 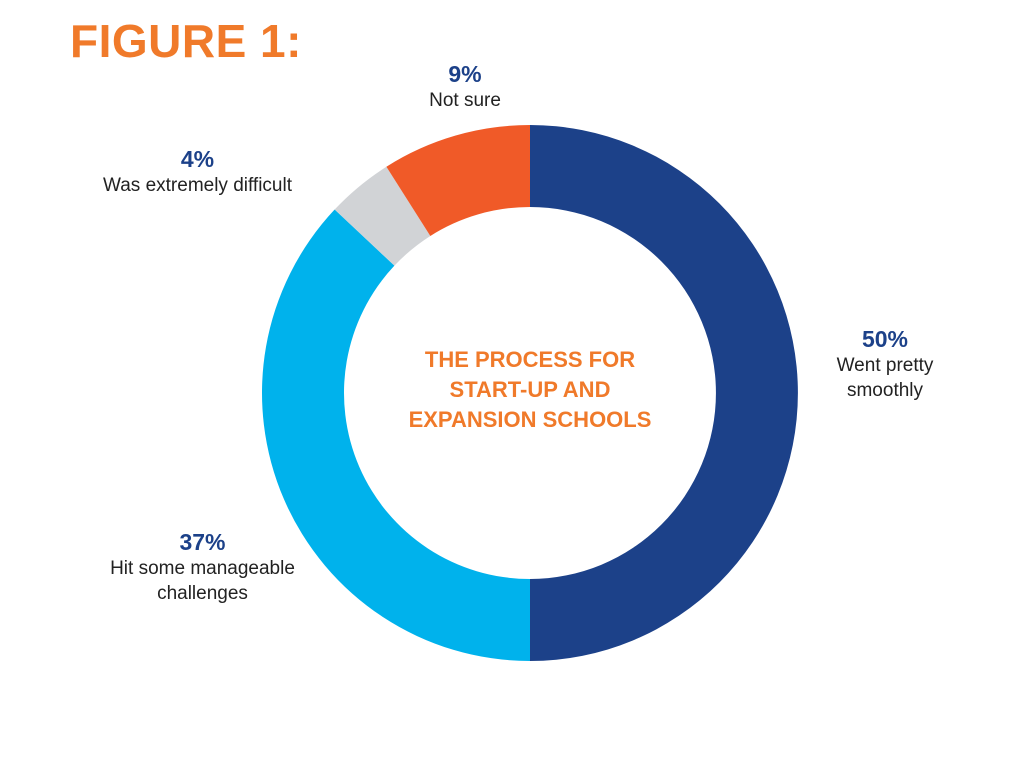 What do you see at coordinates (197, 159) in the screenshot?
I see `slice-value-label: 4%` at bounding box center [197, 159].